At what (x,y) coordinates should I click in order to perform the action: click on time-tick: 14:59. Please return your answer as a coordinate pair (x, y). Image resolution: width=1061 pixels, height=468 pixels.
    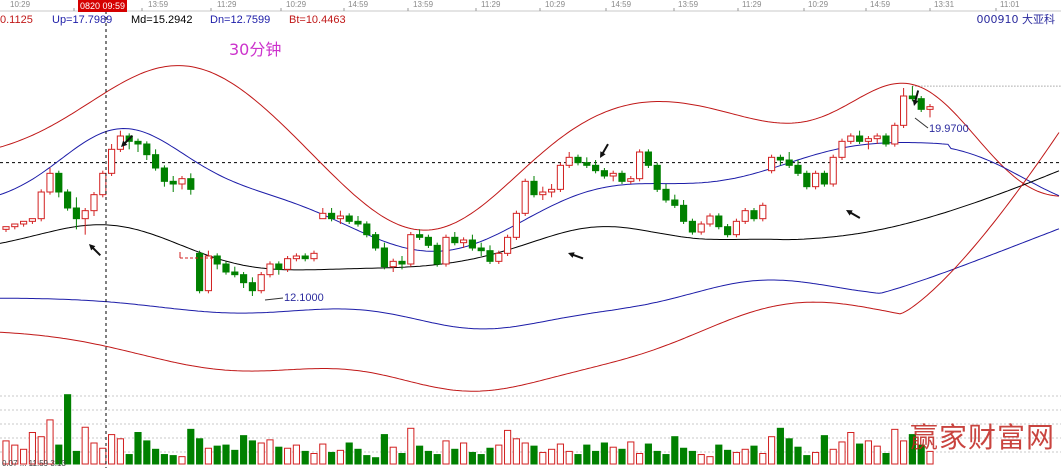
    Looking at the image, I should click on (880, 4).